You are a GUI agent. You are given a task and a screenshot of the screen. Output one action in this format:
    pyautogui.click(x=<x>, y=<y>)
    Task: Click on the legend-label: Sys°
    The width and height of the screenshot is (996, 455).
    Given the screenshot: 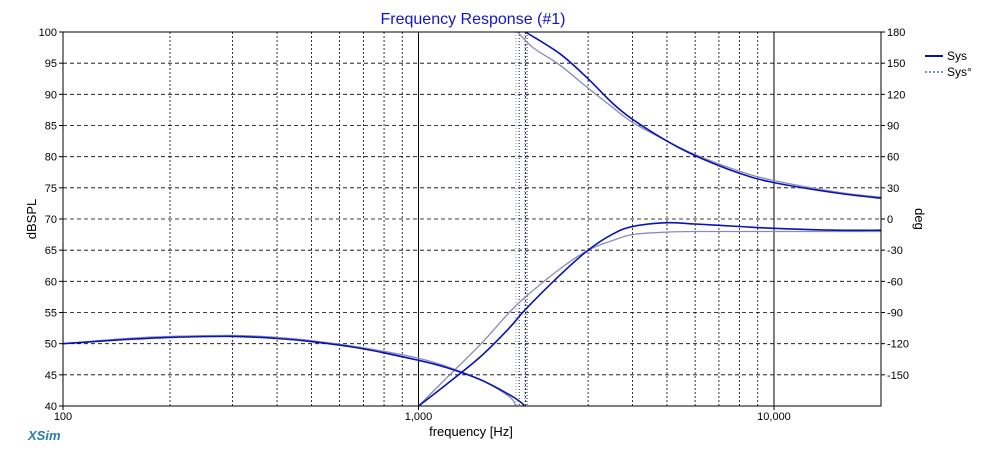 What is the action you would take?
    pyautogui.click(x=959, y=72)
    